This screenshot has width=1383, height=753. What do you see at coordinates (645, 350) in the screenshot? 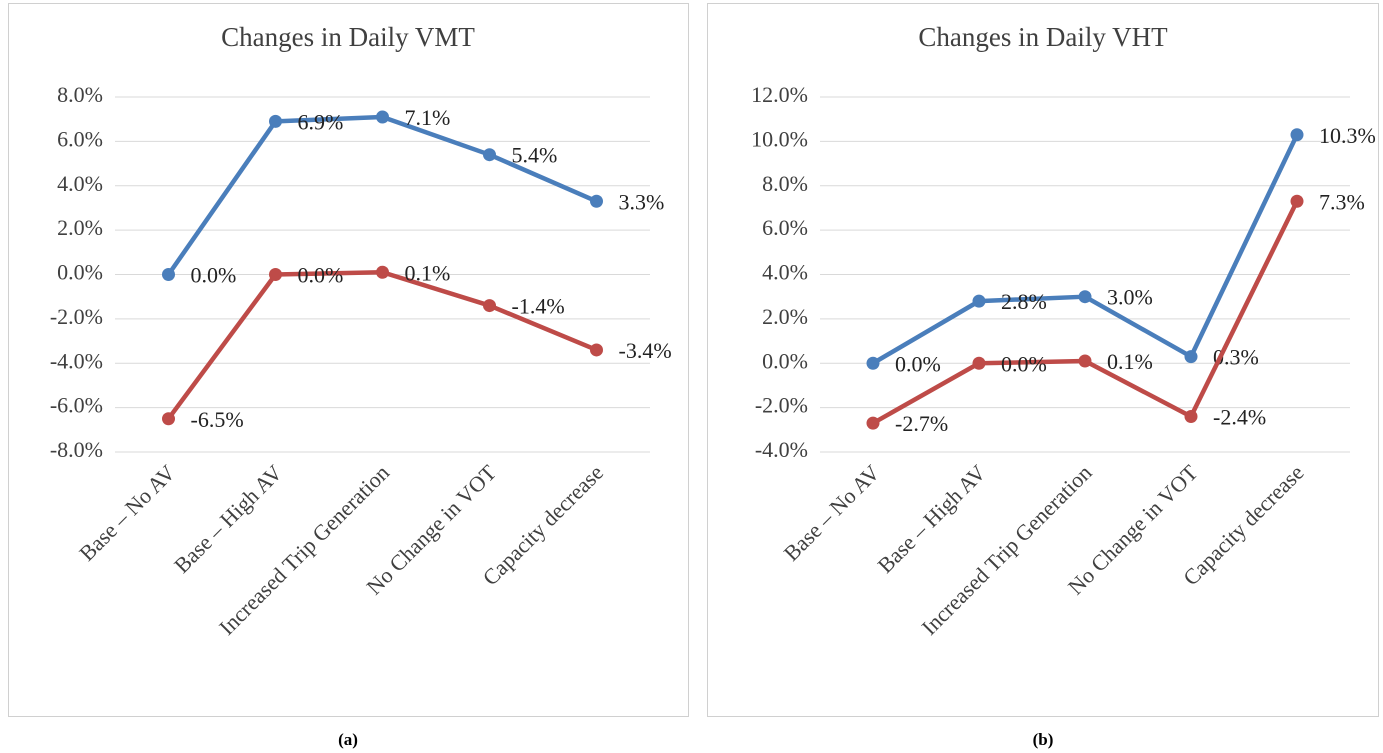
I see `data-label: -3.4%` at bounding box center [645, 350].